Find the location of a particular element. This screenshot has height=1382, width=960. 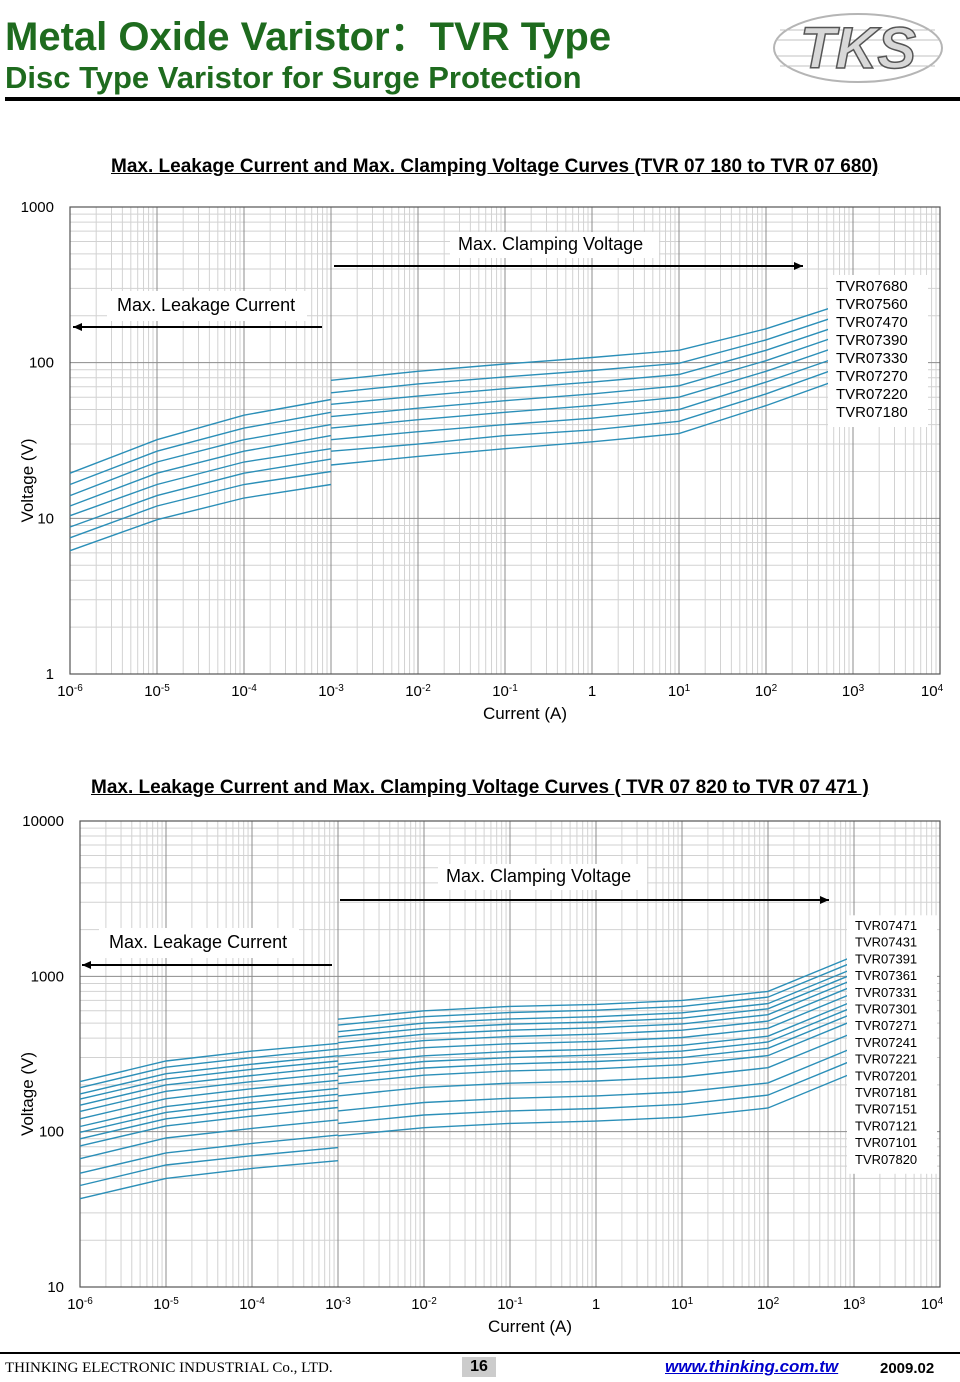

chart-1-clamping-curve-TVR07180 is located at coordinates (592, 419).